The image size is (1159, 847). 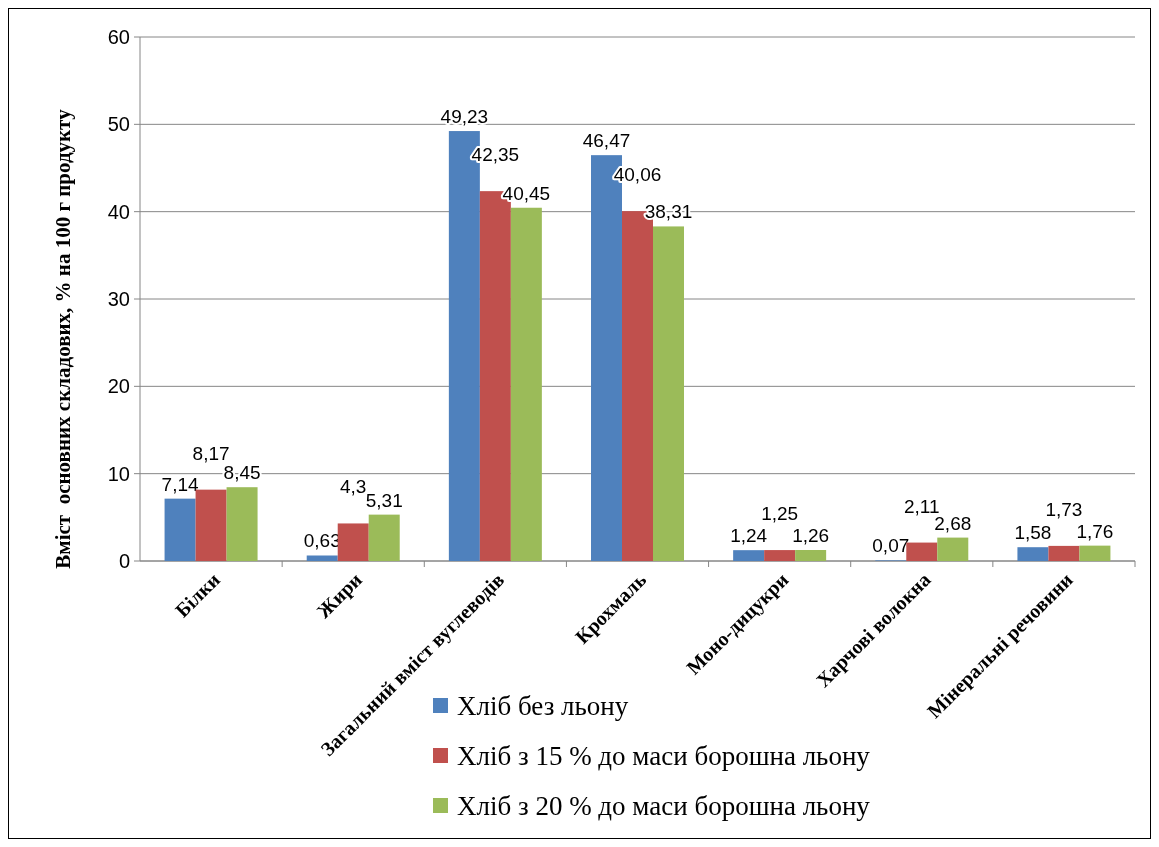 What do you see at coordinates (664, 756) in the screenshot?
I see `legend-label: Хліб з 15 % до маси борошна льону` at bounding box center [664, 756].